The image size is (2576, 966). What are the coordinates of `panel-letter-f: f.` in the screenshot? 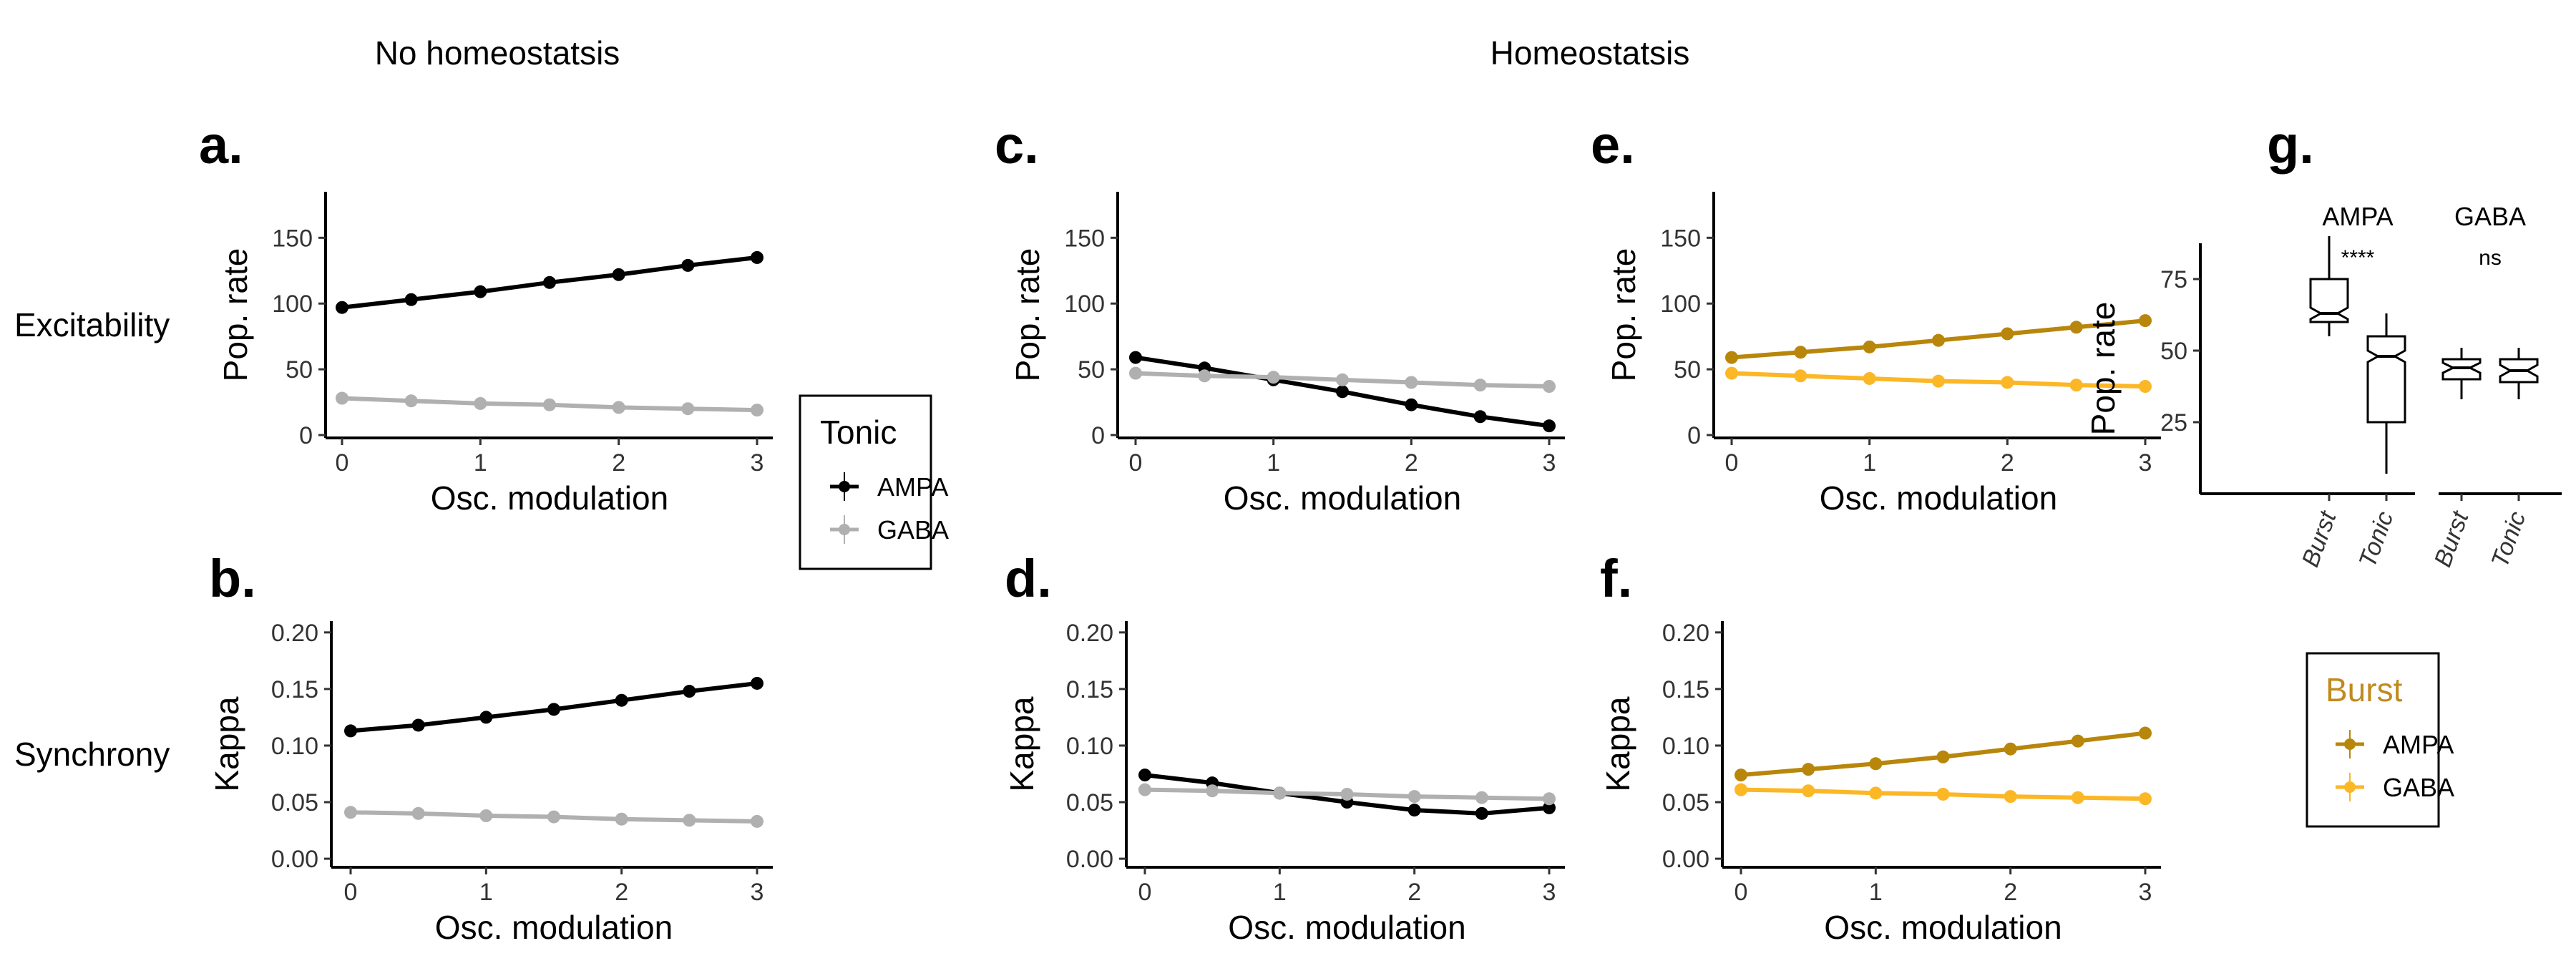 It's located at (1616, 578).